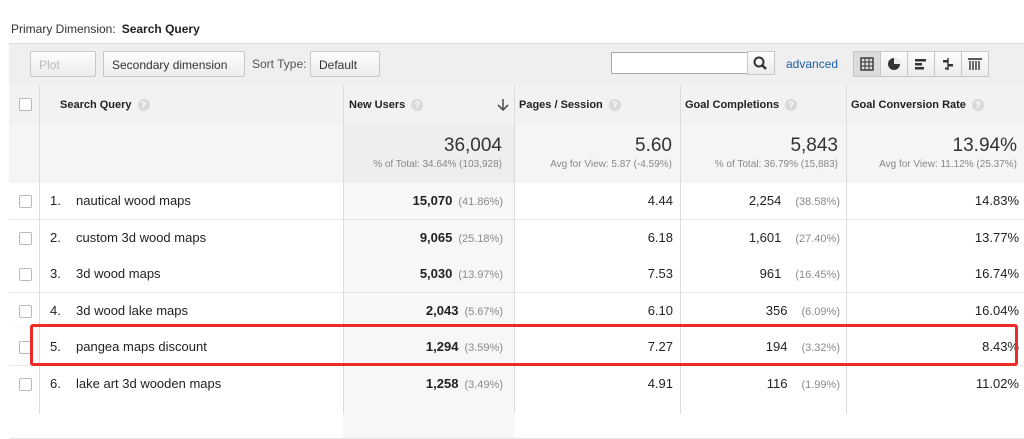  What do you see at coordinates (483, 385) in the screenshot?
I see `new-users-percent: (3.49%)` at bounding box center [483, 385].